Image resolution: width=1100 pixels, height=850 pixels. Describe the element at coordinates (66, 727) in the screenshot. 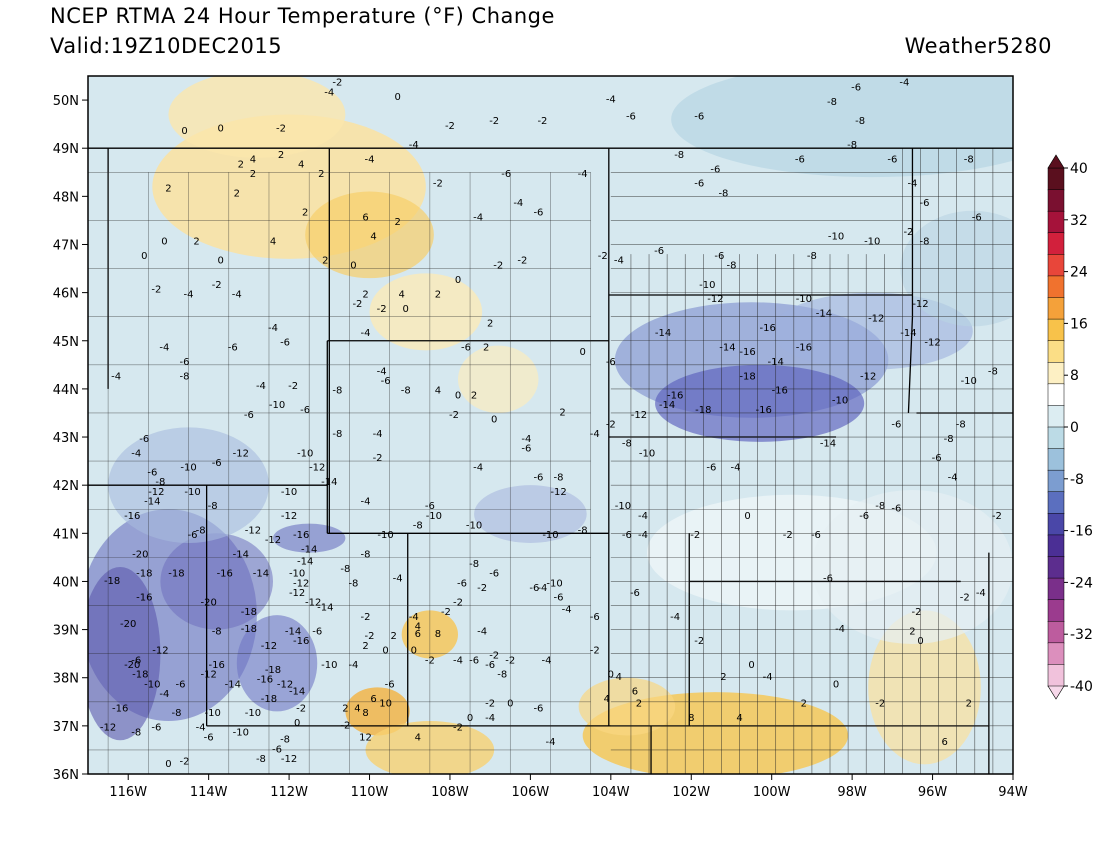

I see `lat-label: 37N` at that location.